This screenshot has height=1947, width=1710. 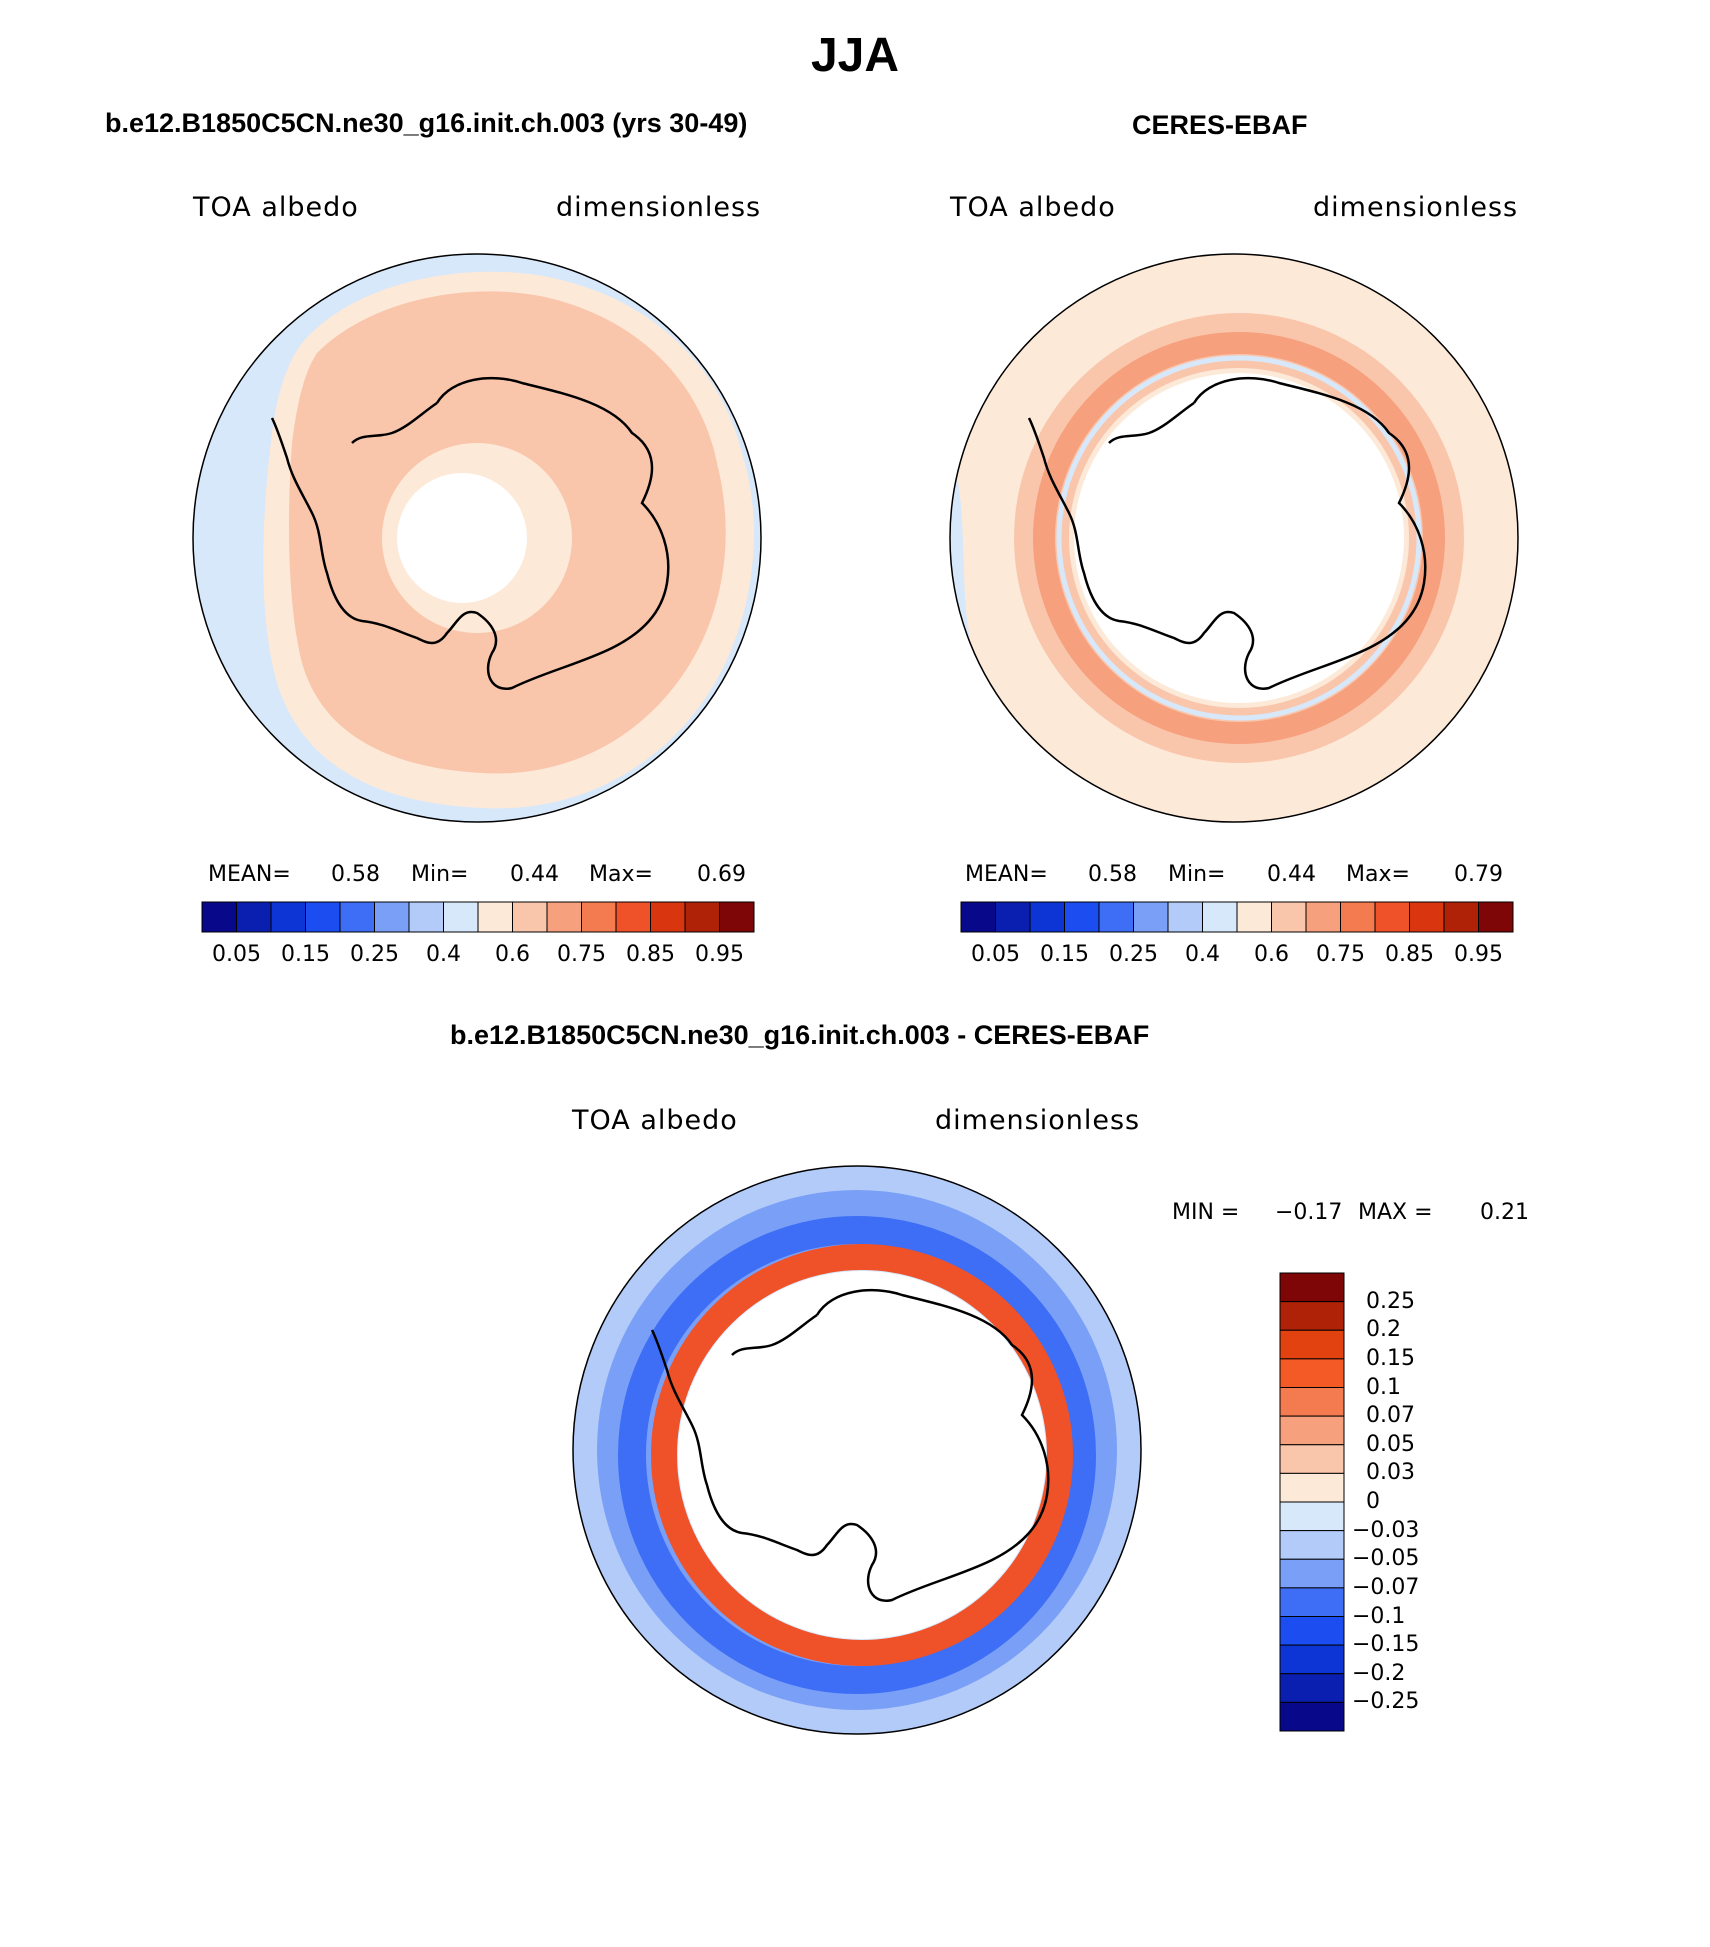 I want to click on colorbar-tick-label: −0.03, so click(x=1386, y=1530).